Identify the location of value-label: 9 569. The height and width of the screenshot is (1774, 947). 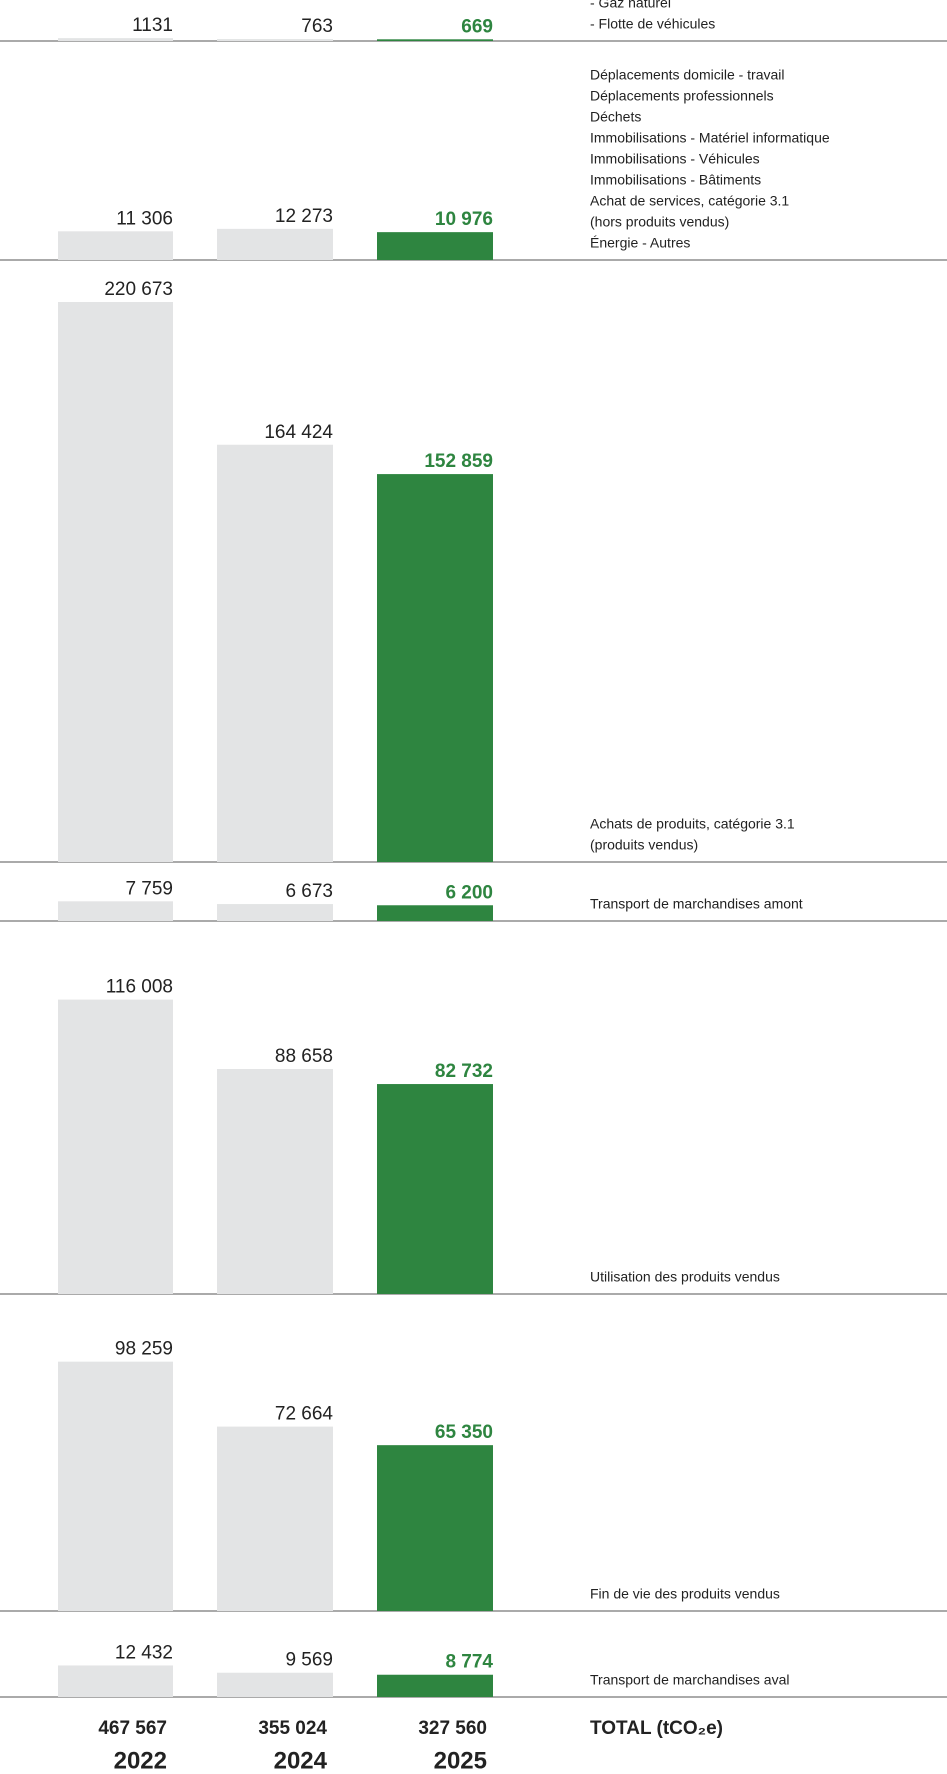
(309, 1660).